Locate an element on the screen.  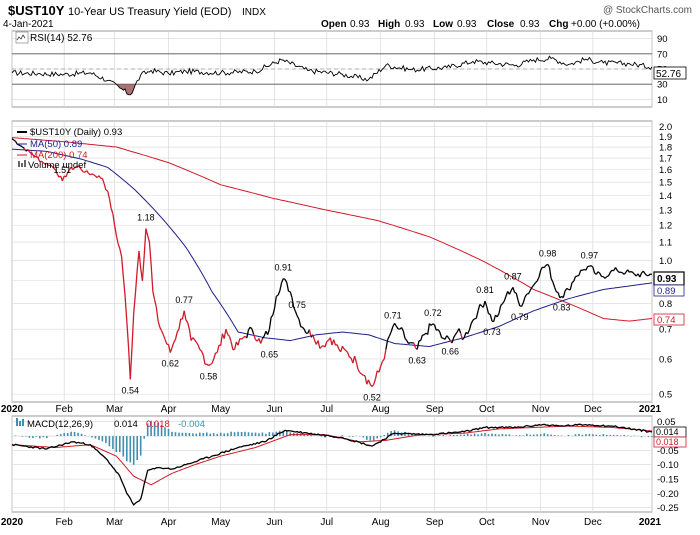
high-label: High is located at coordinates (389, 24).